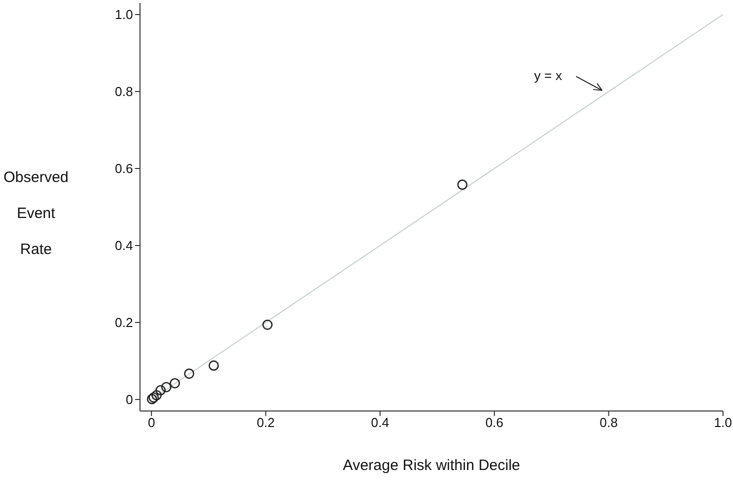  Describe the element at coordinates (265, 422) in the screenshot. I see `x-tick-label: 0.2` at that location.